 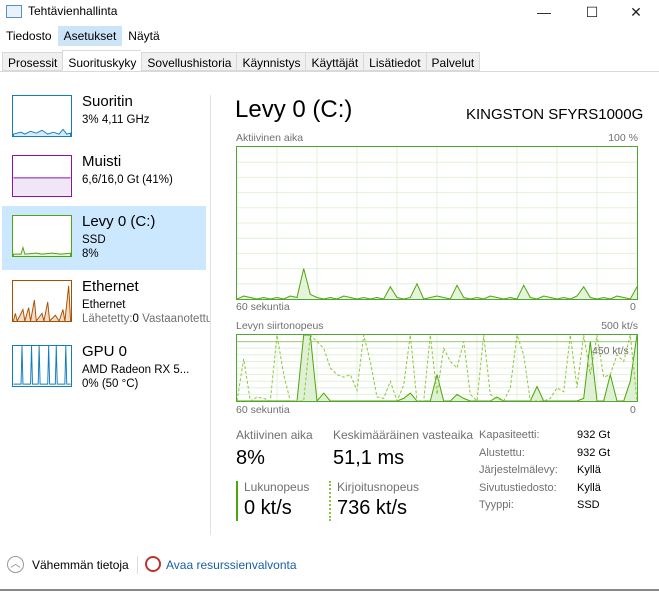 What do you see at coordinates (102, 161) in the screenshot?
I see `sidebar-name: Muisti` at bounding box center [102, 161].